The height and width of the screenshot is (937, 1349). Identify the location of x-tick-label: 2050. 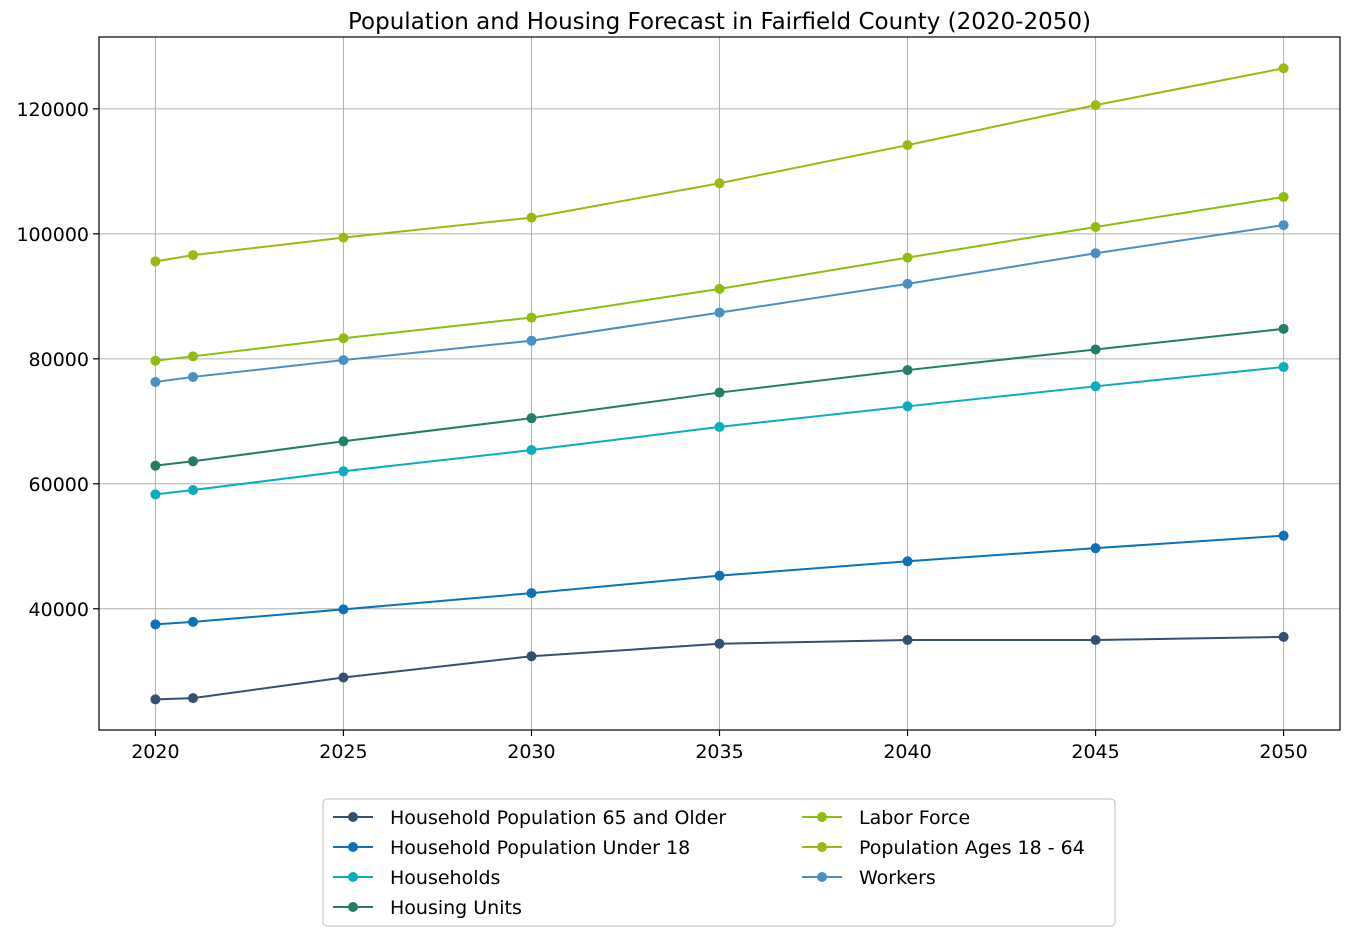
(1283, 752).